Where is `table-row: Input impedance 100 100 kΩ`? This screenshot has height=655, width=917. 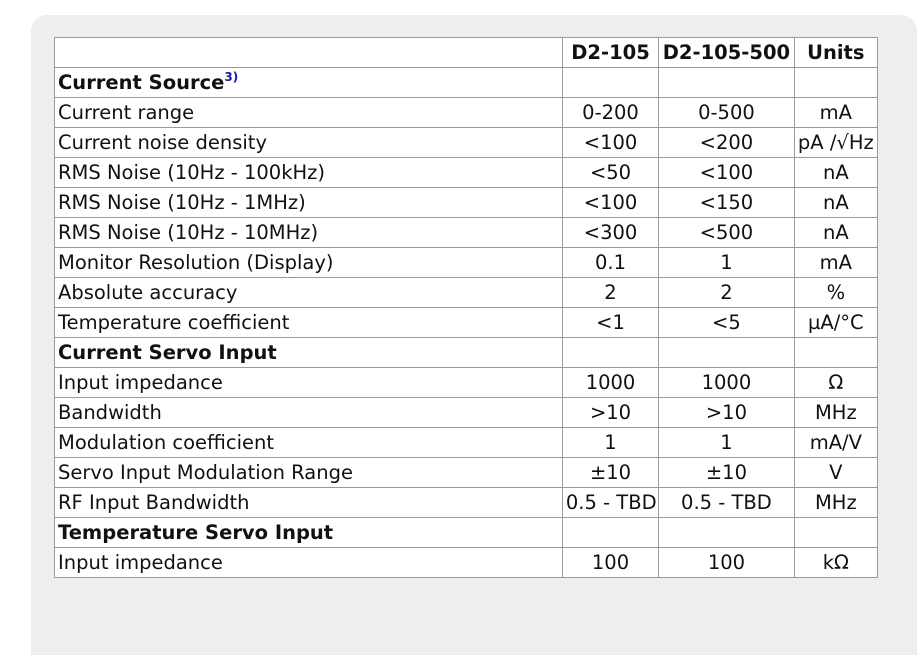
table-row: Input impedance 100 100 kΩ is located at coordinates (466, 562).